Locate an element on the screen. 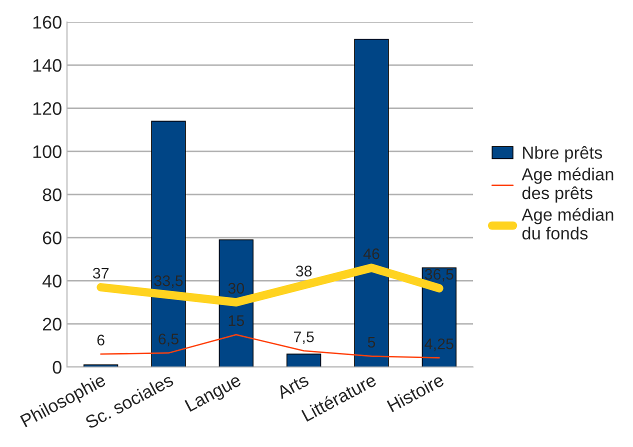 This screenshot has width=633, height=447. y-tick-label: 160 is located at coordinates (47, 22).